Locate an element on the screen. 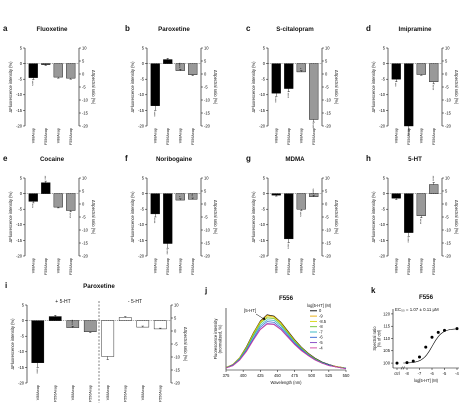 This screenshot has width=474, height=403. panel-title: 5-HT is located at coordinates (415, 159).